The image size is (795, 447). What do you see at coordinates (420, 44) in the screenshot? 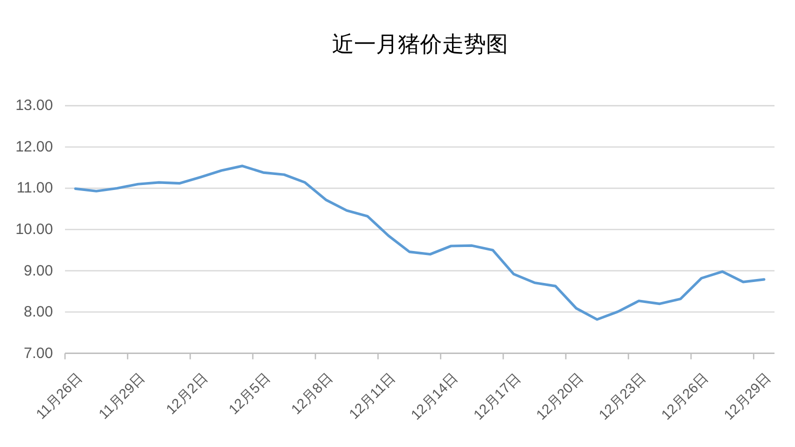
I see `chart-title: 近一月猪价走势图` at bounding box center [420, 44].